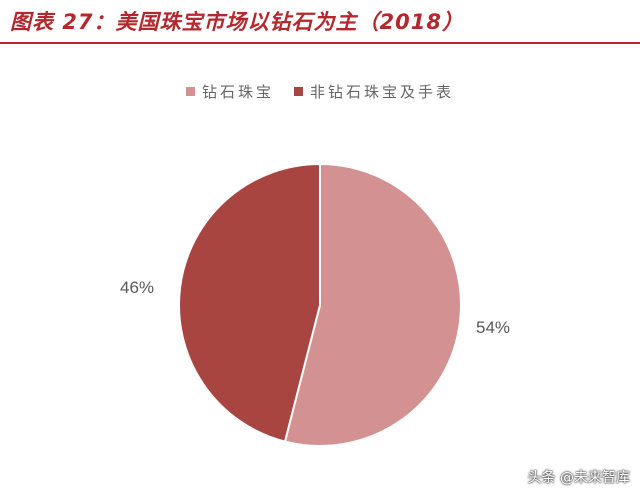 This screenshot has height=497, width=640. Describe the element at coordinates (320, 43) in the screenshot. I see `title-divider` at that location.